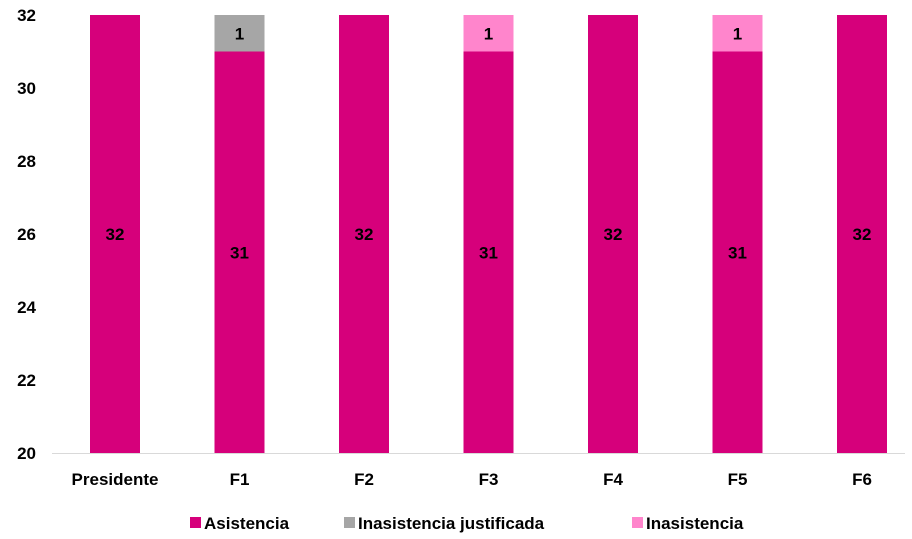  What do you see at coordinates (115, 479) in the screenshot?
I see `x-tick-label-presidente: Presidente` at bounding box center [115, 479].